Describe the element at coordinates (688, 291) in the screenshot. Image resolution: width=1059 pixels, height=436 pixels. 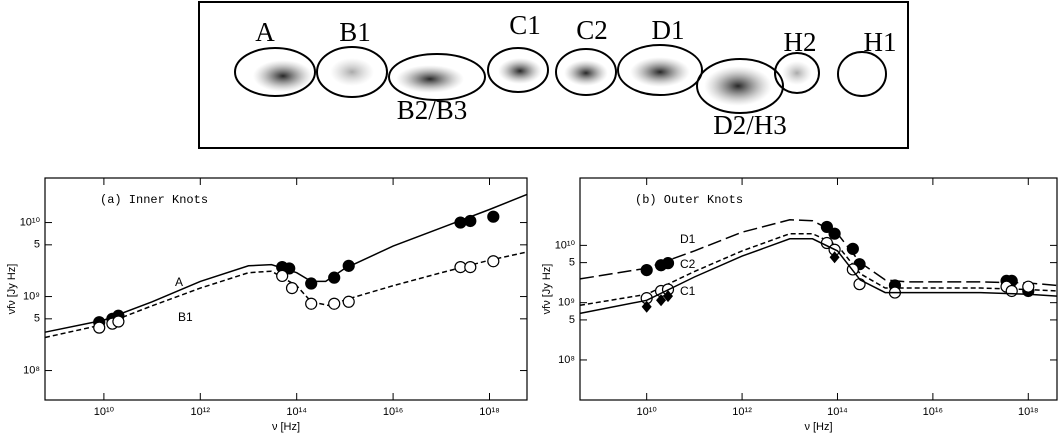
I see `curve-label: C1` at that location.